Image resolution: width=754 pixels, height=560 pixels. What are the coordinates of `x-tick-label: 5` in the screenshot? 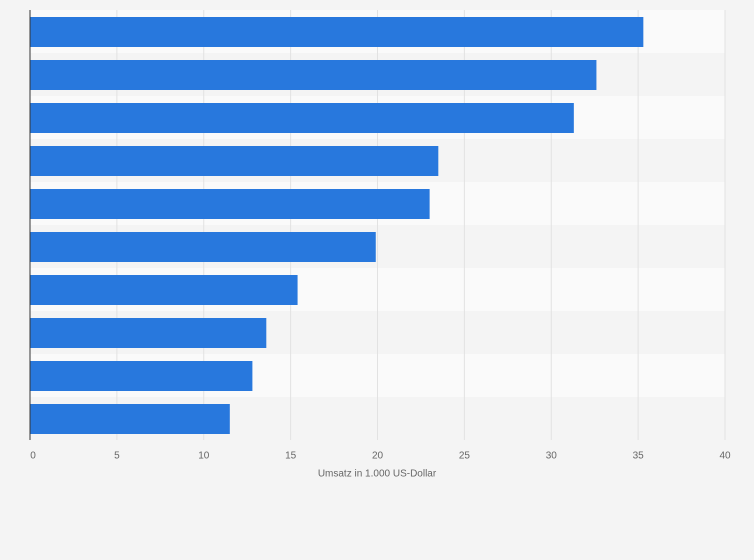 It's located at (117, 456).